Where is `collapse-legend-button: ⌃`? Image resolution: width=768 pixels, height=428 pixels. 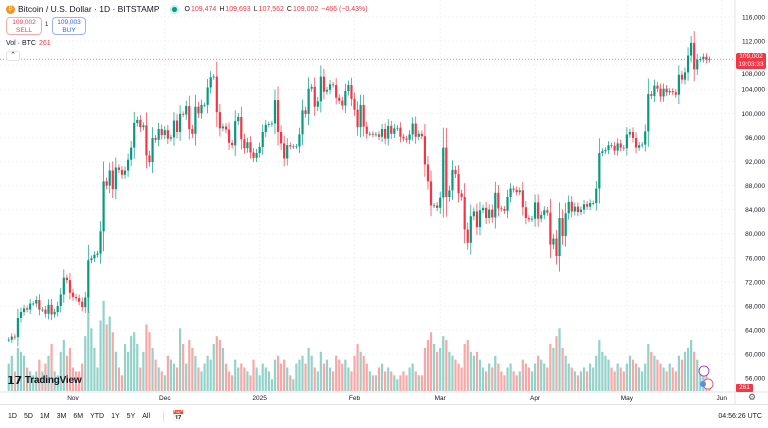 collapse-legend-button: ⌃ is located at coordinates (13, 56).